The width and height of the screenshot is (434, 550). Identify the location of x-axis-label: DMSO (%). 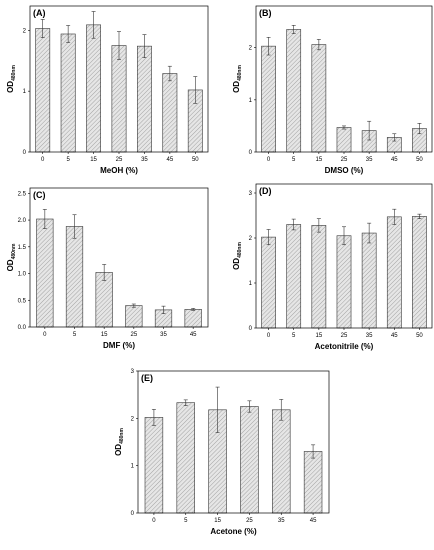
(344, 170).